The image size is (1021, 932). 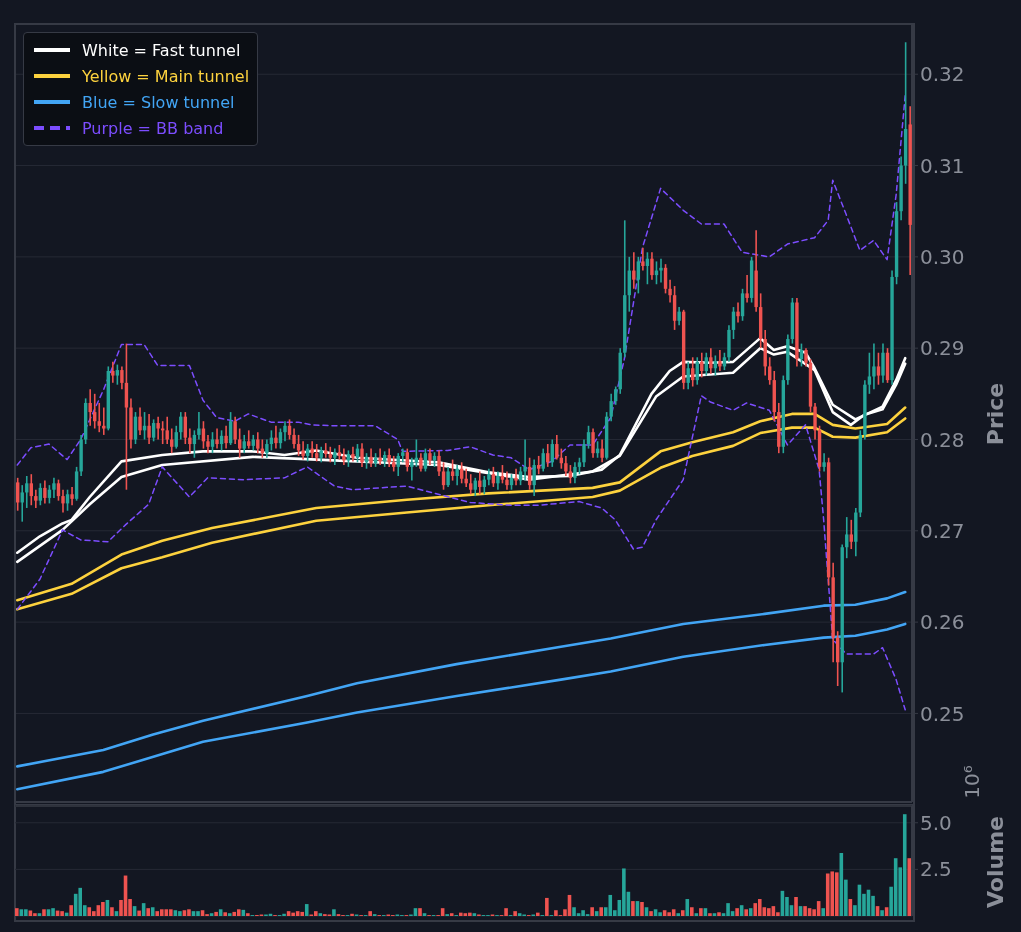 I want to click on legend-label: Blue = Slow tunnel, so click(x=158, y=102).